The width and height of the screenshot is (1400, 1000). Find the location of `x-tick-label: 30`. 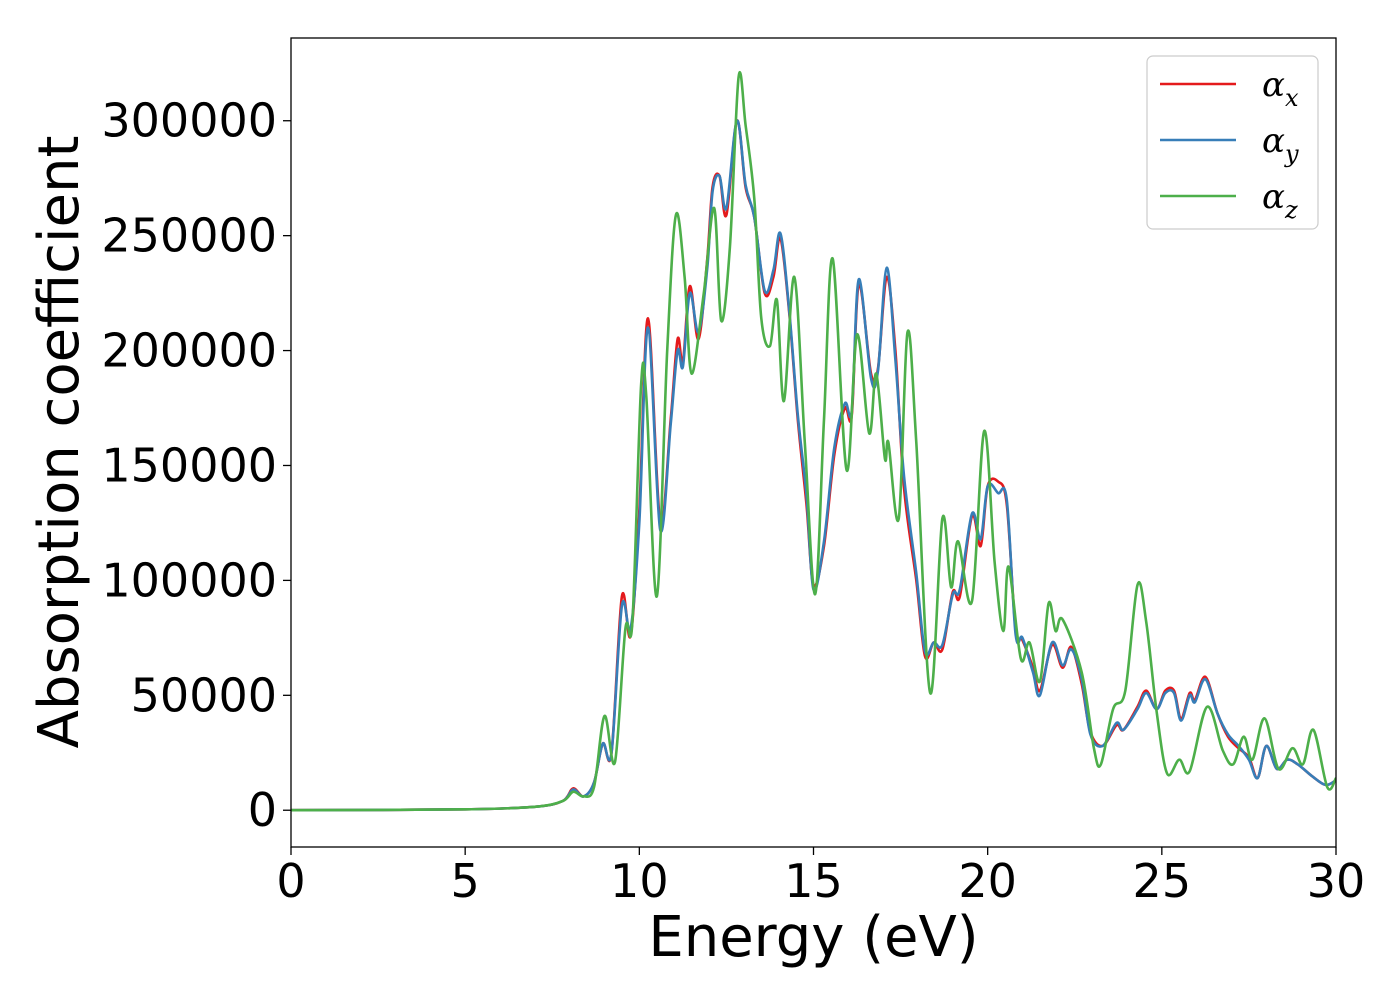

x-tick-label: 30 is located at coordinates (1336, 881).